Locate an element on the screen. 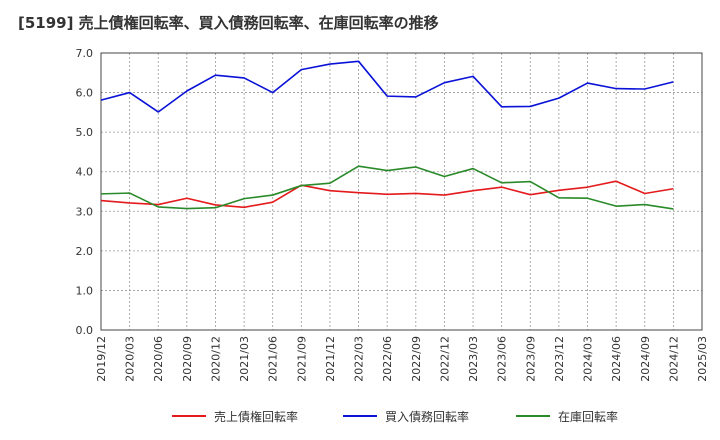 Image resolution: width=720 pixels, height=440 pixels. y-tick-label: 3.0 is located at coordinates (85, 211).